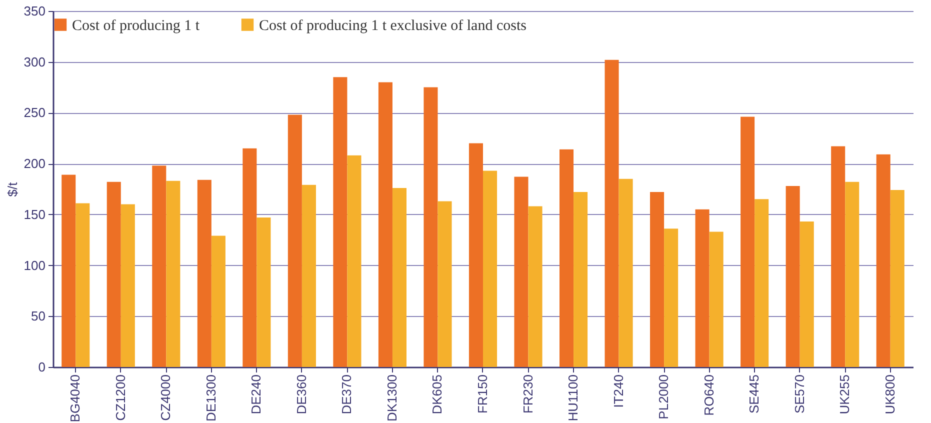  Describe the element at coordinates (799, 394) in the screenshot. I see `x-tick-label: SE570` at that location.